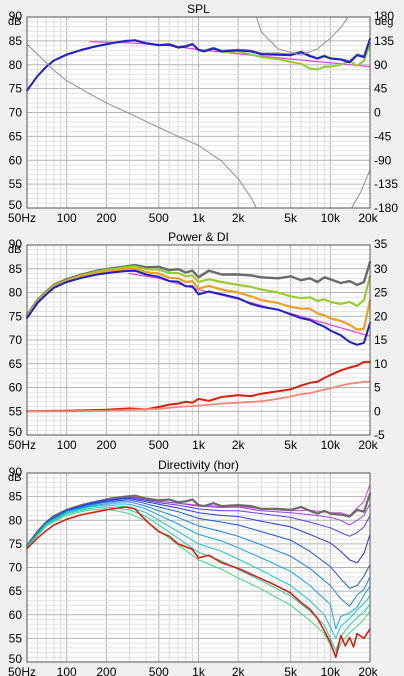 The width and height of the screenshot is (404, 676). What do you see at coordinates (386, 184) in the screenshot?
I see `y2-tick-label: -135` at bounding box center [386, 184].